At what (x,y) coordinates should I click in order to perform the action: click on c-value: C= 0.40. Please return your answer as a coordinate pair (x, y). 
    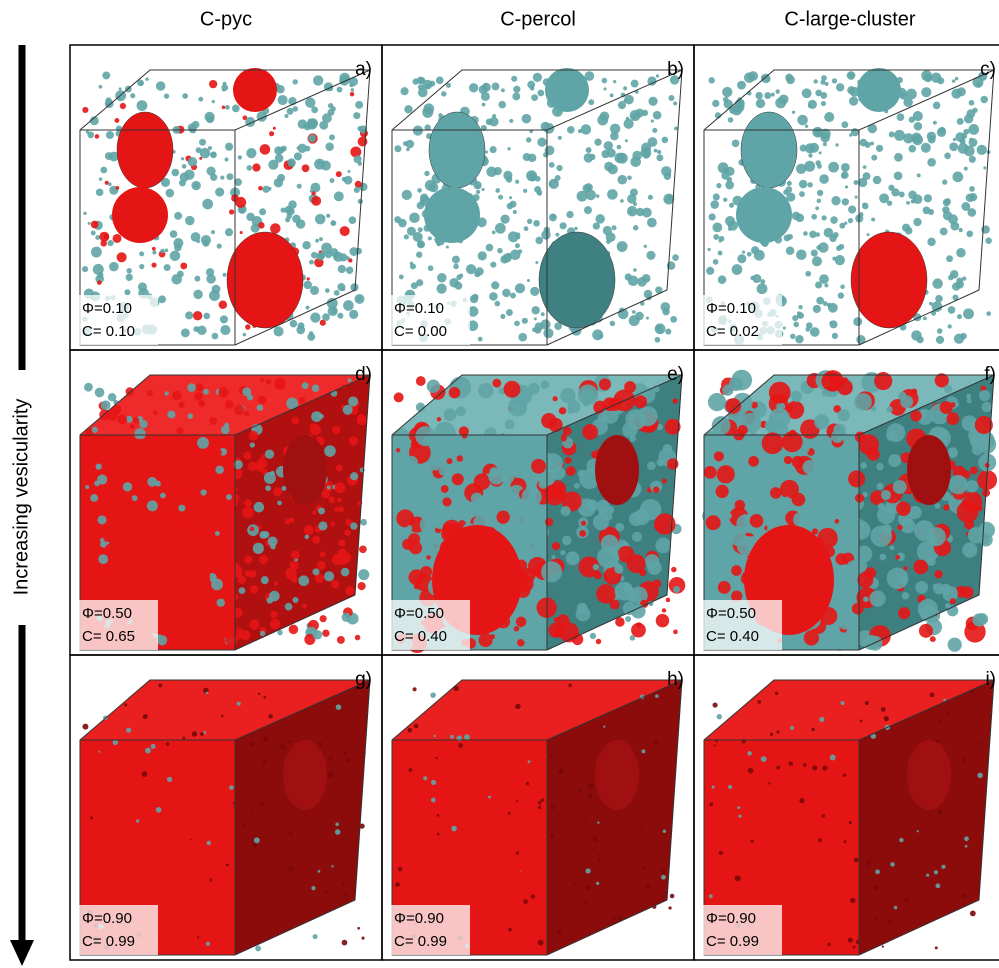
    Looking at the image, I should click on (420, 636).